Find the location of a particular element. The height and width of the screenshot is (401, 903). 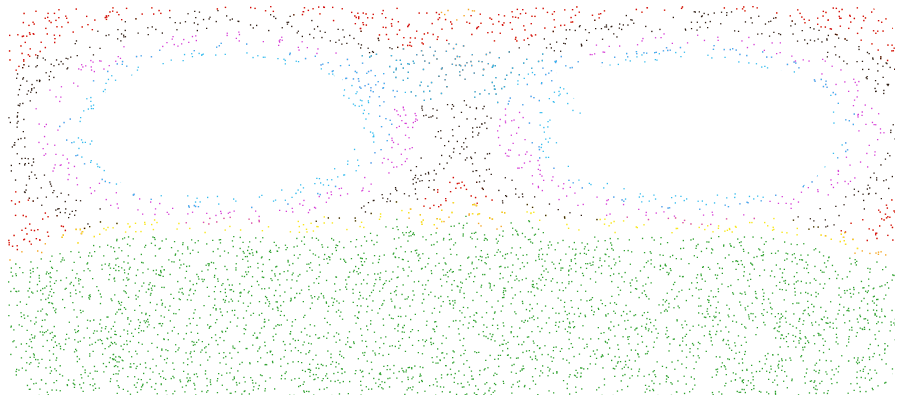

left-island-hole is located at coordinates (220, 130).